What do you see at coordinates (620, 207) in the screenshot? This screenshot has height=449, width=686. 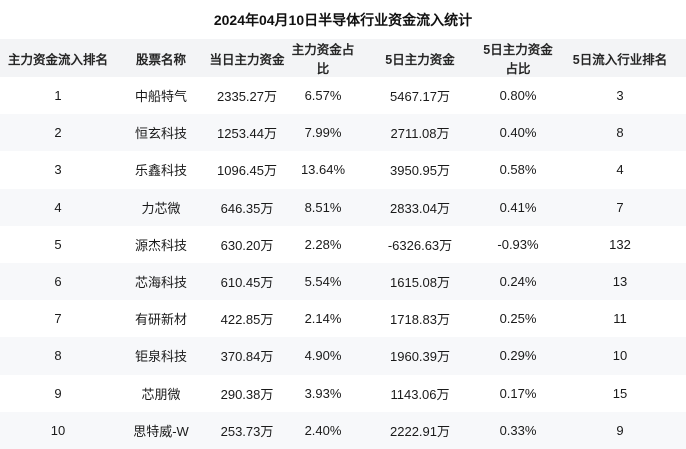 I see `cell-5day-industry-rank: 7` at bounding box center [620, 207].